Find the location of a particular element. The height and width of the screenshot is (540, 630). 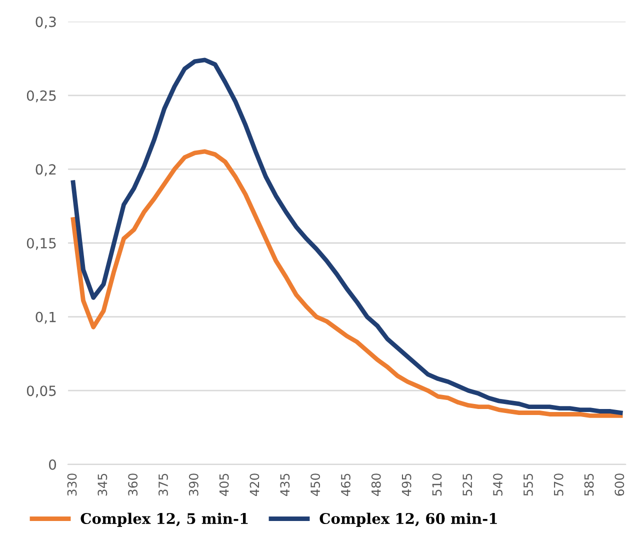

x-tick-label: 330 is located at coordinates (72, 485).